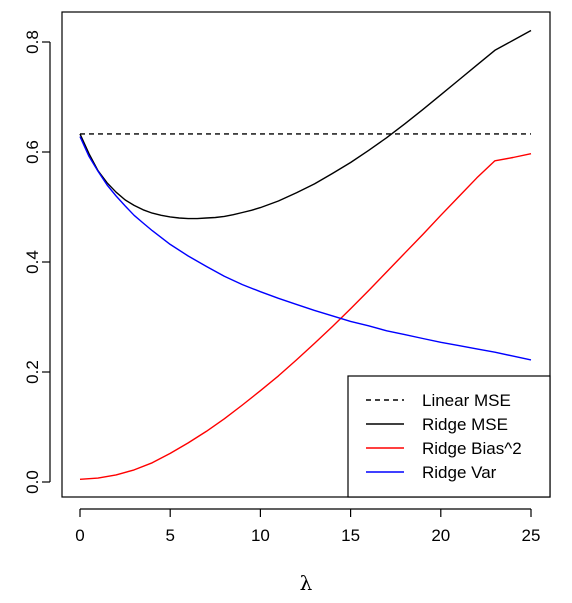 This screenshot has width=572, height=603. I want to click on legend-label-ridge-var: Ridge Var, so click(459, 472).